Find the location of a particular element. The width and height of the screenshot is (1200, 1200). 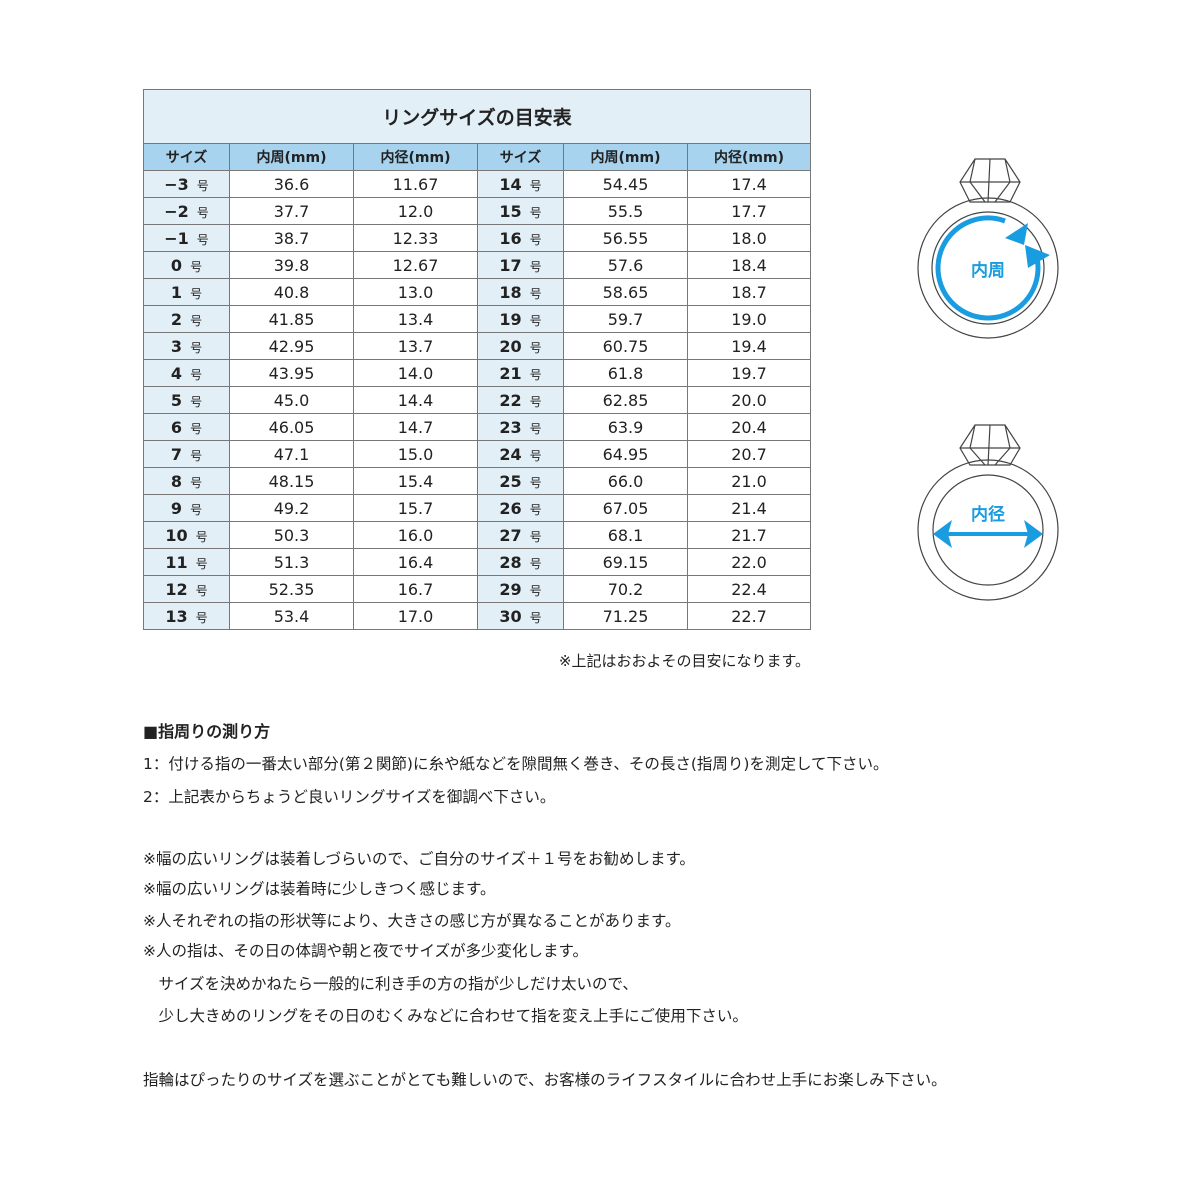

diameter-cell: 18.0 is located at coordinates (749, 238).